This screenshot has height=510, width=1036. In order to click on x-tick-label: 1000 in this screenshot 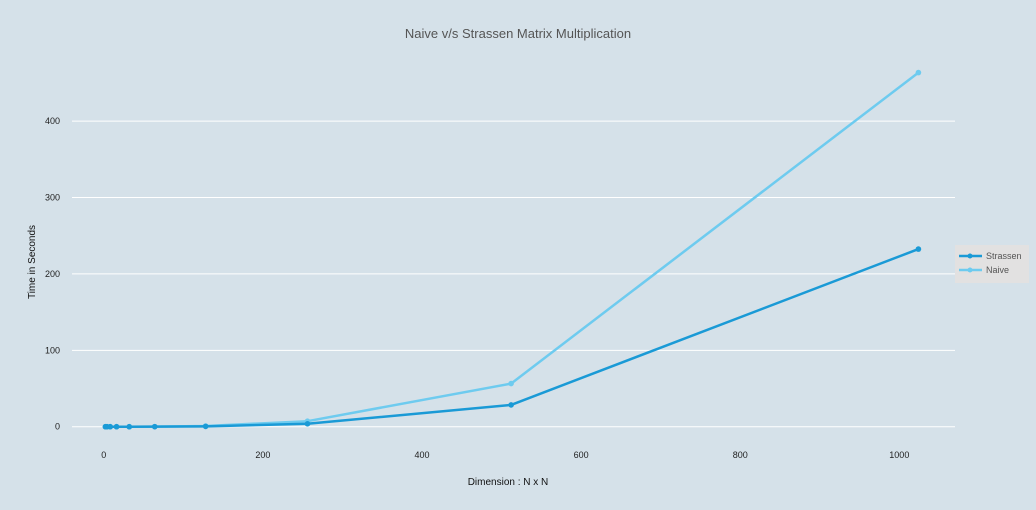, I will do `click(899, 455)`.